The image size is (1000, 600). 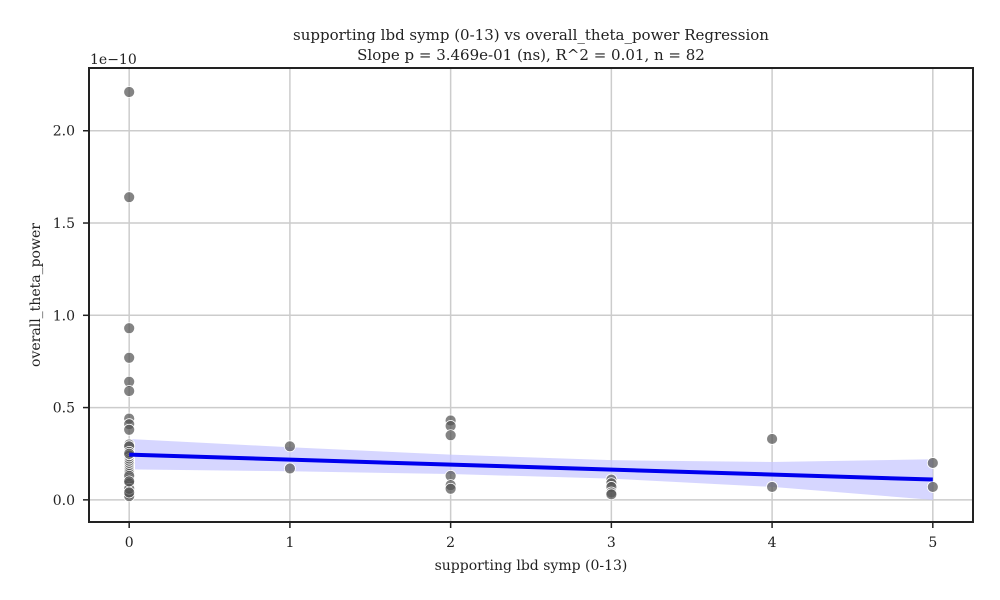 What do you see at coordinates (772, 543) in the screenshot?
I see `x-tick-label: 4` at bounding box center [772, 543].